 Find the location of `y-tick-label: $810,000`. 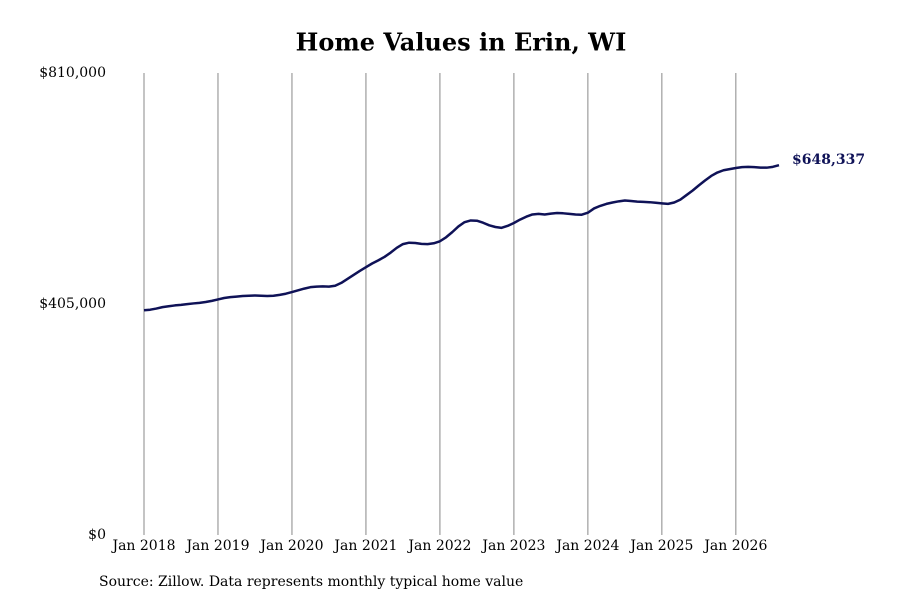

y-tick-label: $810,000 is located at coordinates (72, 73).